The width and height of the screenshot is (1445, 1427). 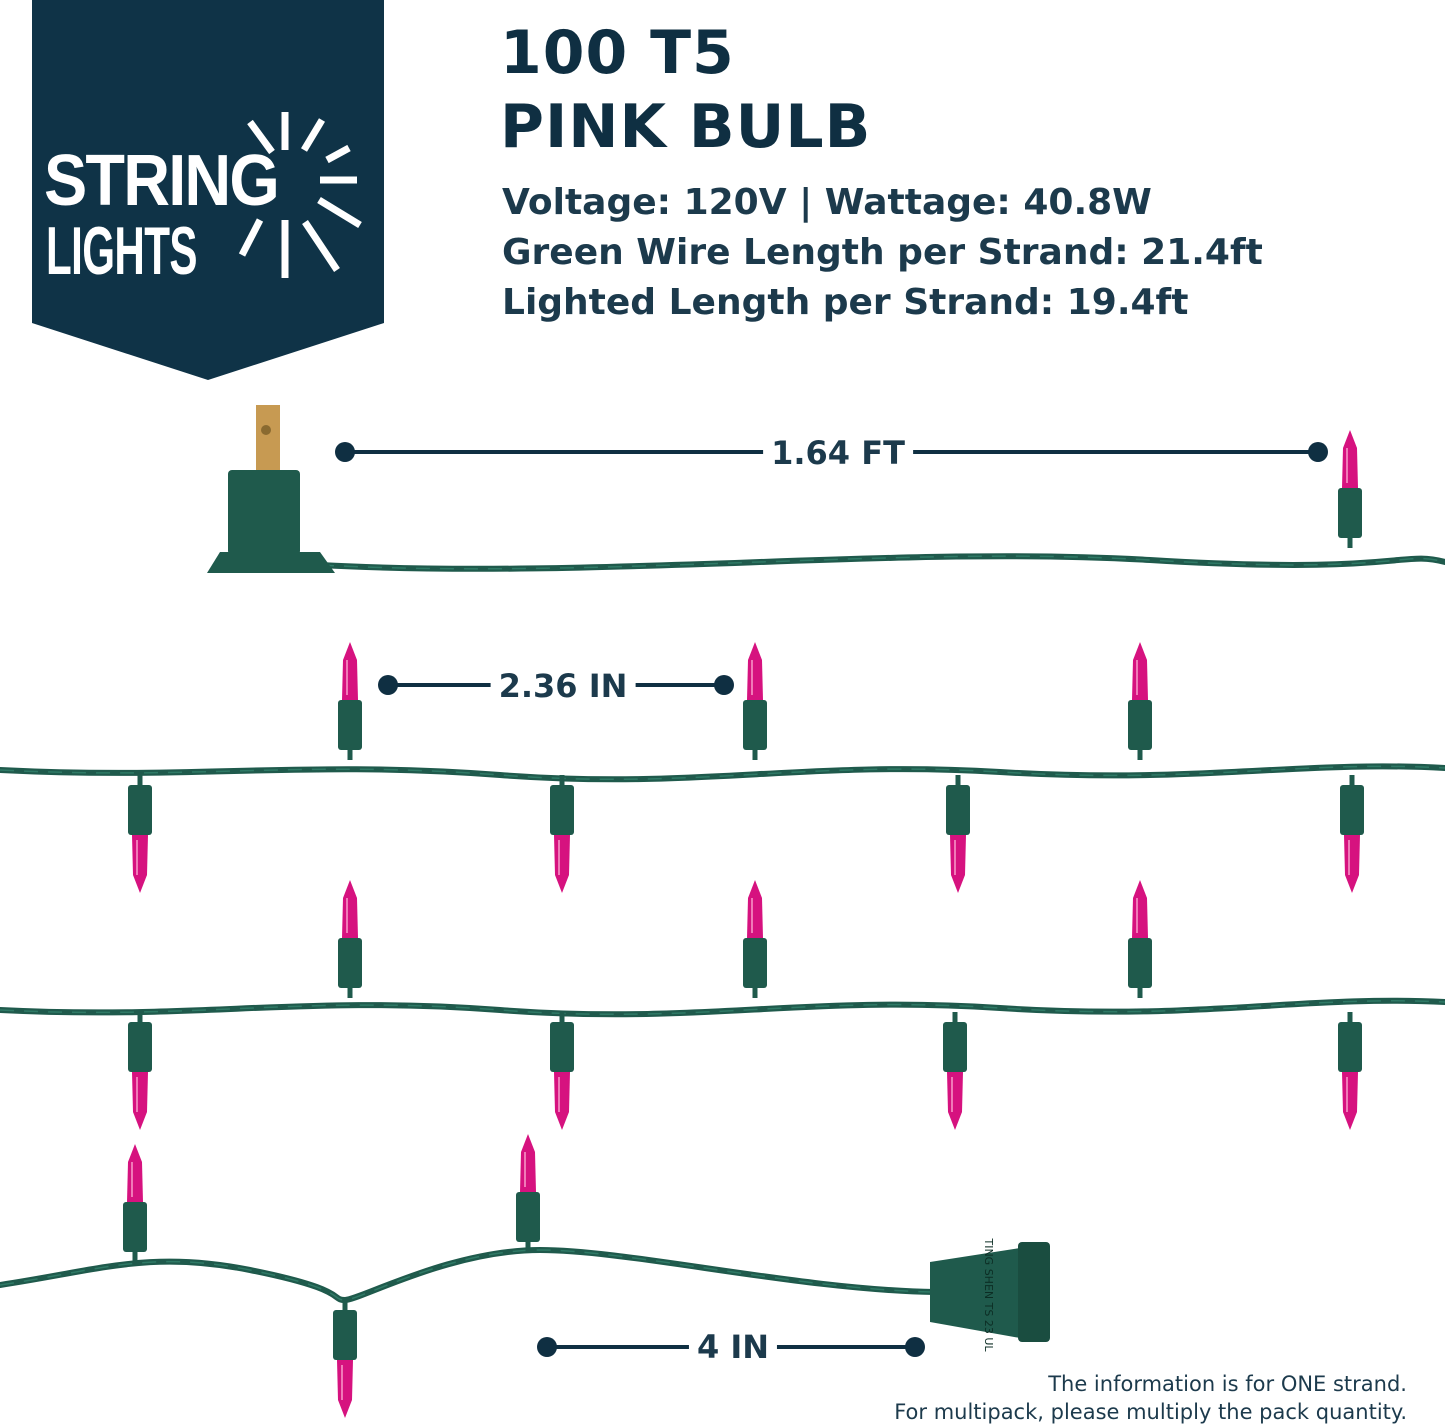 What do you see at coordinates (563, 686) in the screenshot?
I see `bulb-spacing-label: 2.36 IN` at bounding box center [563, 686].